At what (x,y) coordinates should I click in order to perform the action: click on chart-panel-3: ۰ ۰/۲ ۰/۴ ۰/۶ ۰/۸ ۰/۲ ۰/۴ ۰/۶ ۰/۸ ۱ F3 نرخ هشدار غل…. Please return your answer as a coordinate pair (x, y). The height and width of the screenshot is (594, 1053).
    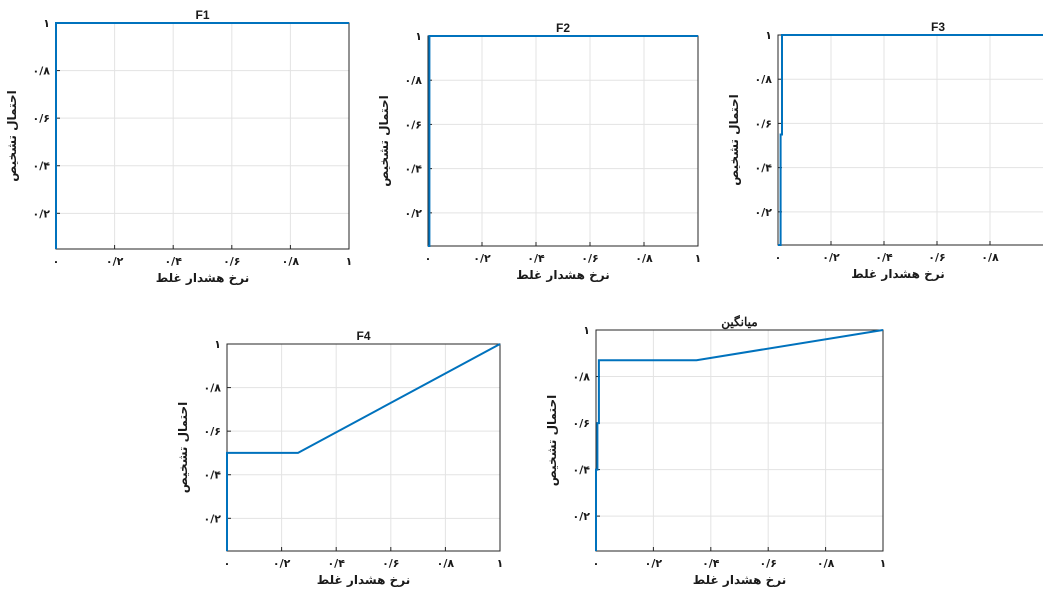
    Looking at the image, I should click on (885, 150).